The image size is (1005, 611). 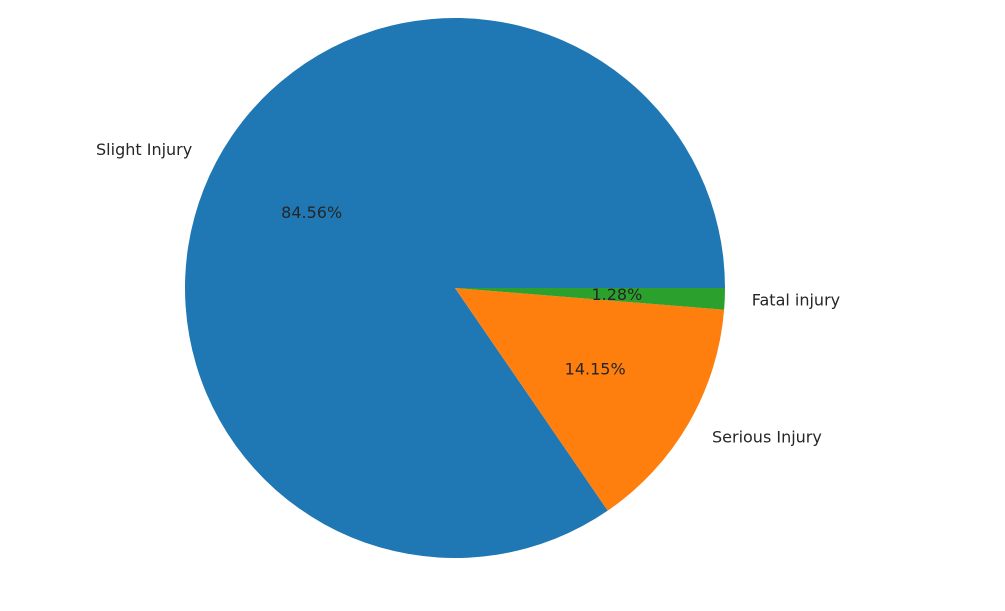 What do you see at coordinates (590, 399) in the screenshot?
I see `pie-slice-serious-injury` at bounding box center [590, 399].